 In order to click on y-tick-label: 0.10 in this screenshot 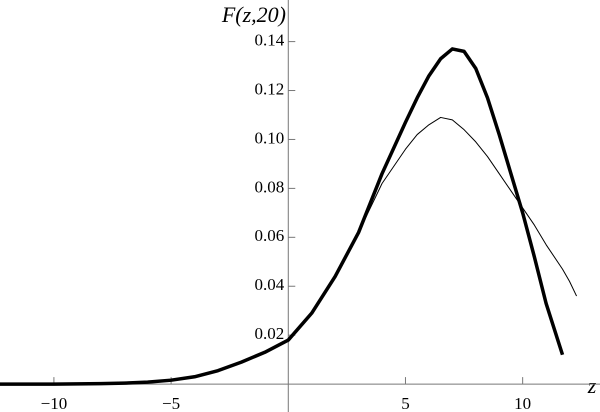, I will do `click(270, 137)`.